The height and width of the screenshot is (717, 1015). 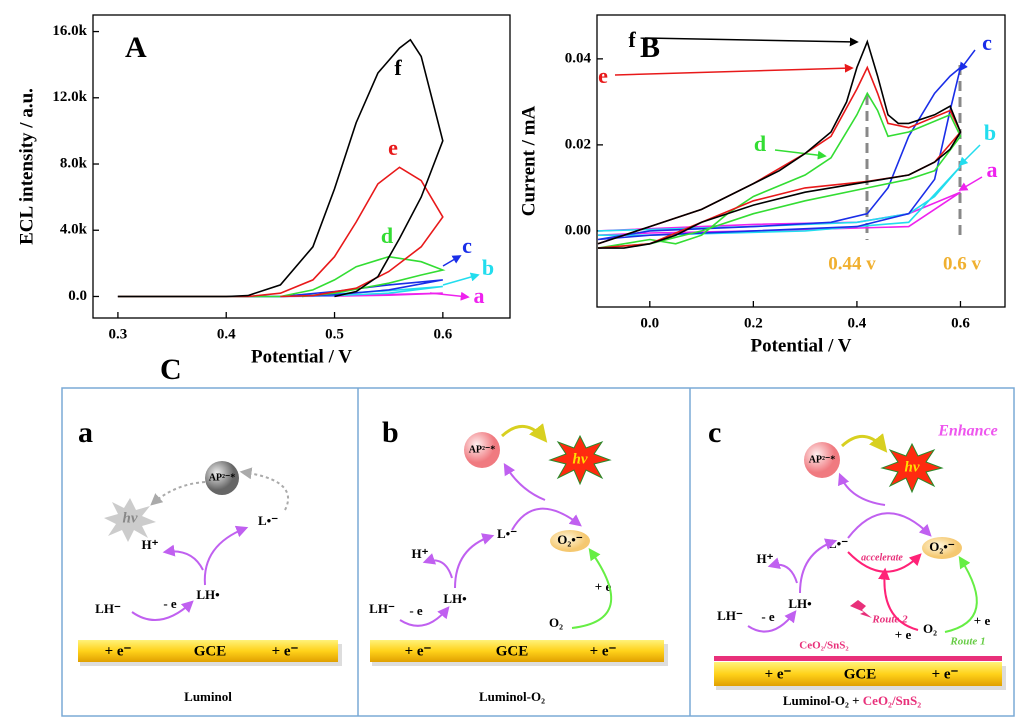 What do you see at coordinates (74, 230) in the screenshot?
I see `y-tick-label: 4.0k` at bounding box center [74, 230].